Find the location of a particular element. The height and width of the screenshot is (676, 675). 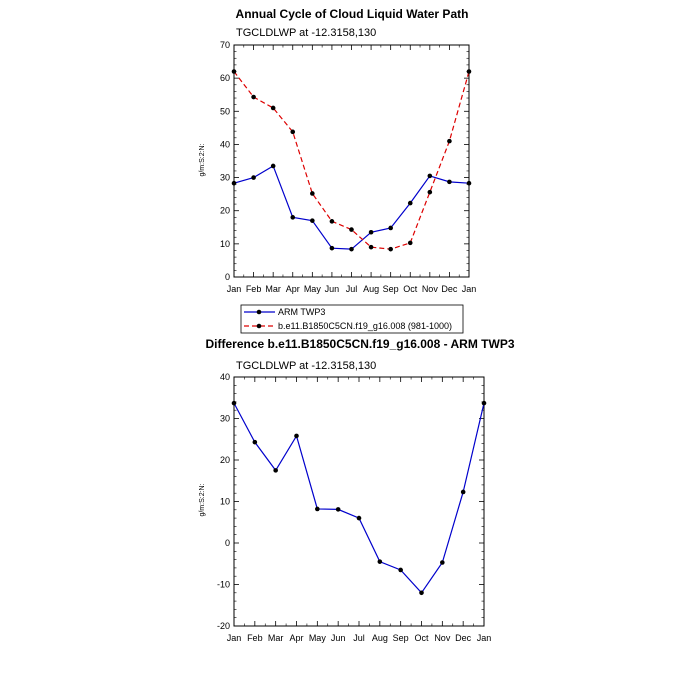

chart1-ytick-label: 50 is located at coordinates (225, 111).